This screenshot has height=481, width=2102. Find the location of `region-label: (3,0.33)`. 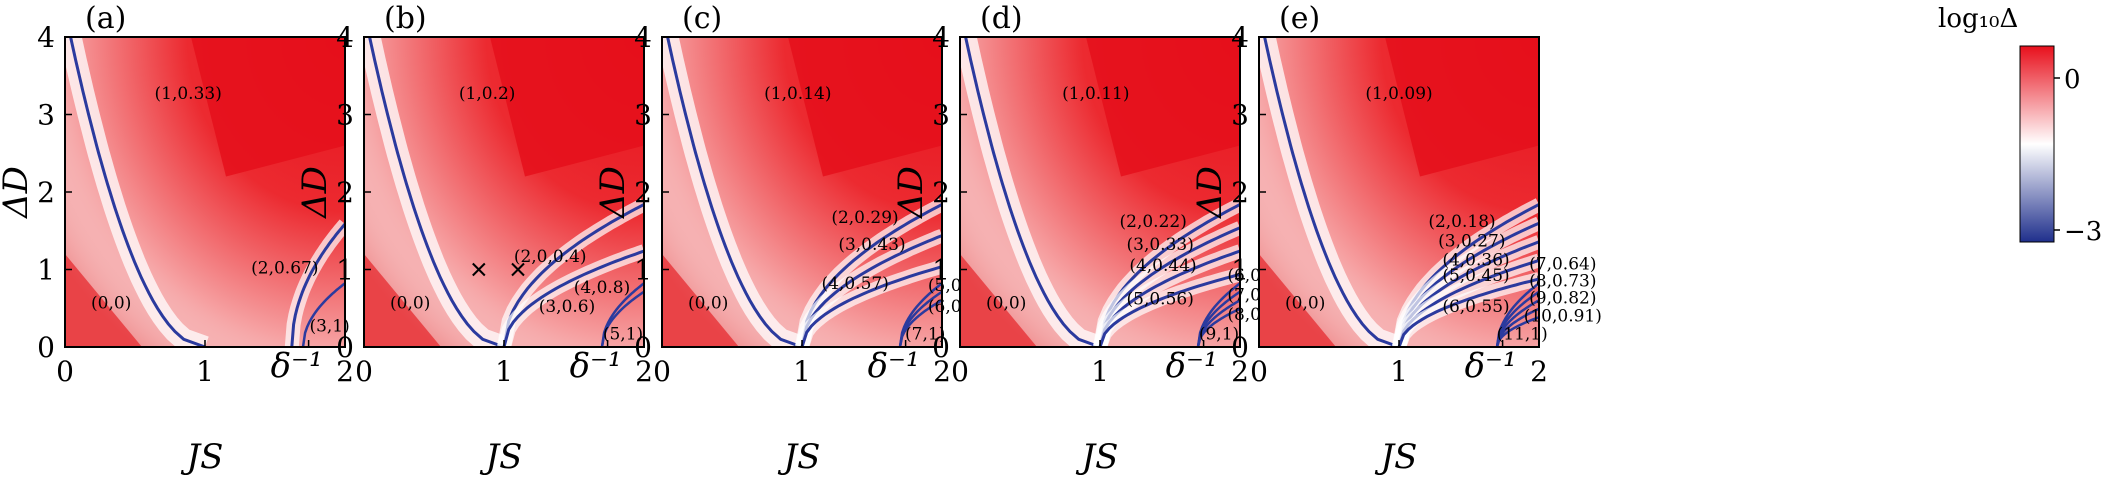

region-label: (3,0.33) is located at coordinates (1160, 245).